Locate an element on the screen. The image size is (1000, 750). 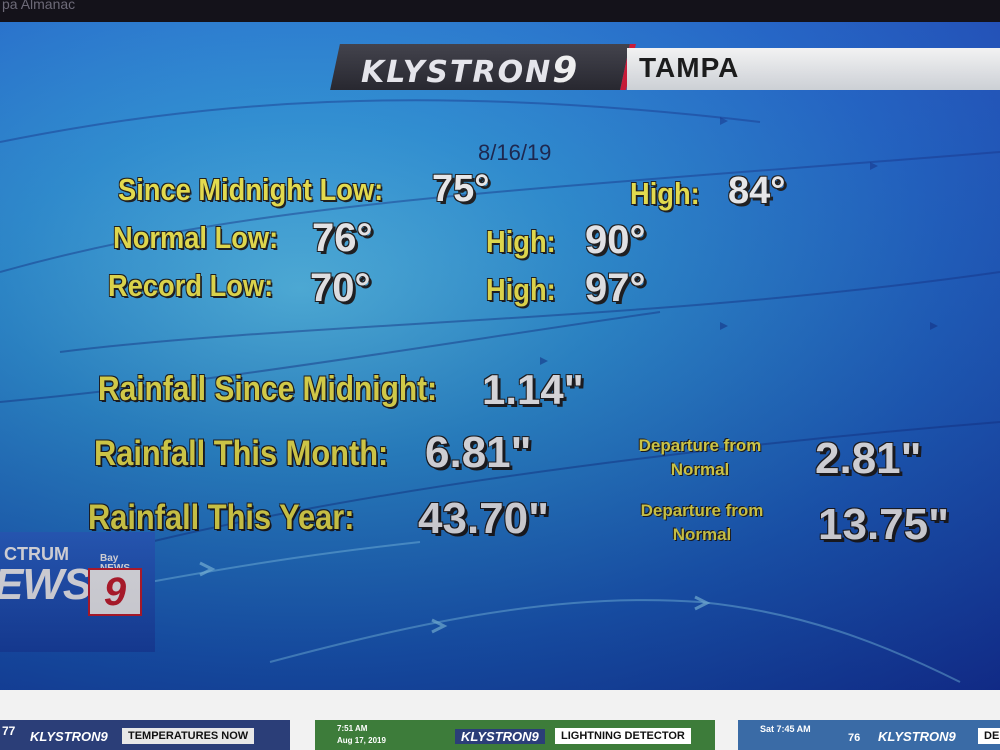
tab-title: pa Almanac is located at coordinates (39, 6).